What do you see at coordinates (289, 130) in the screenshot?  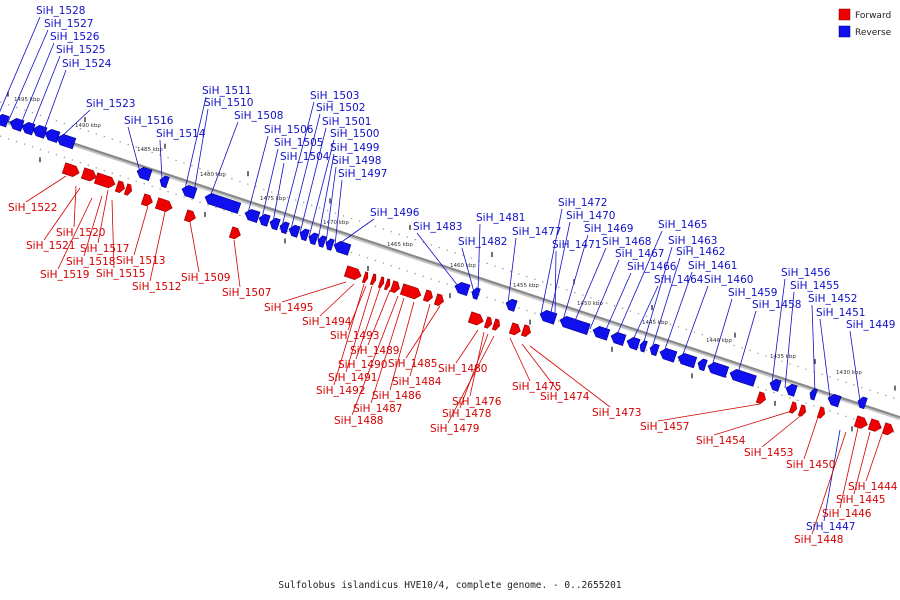 I see `gene-label-sih-1506: SiH_1506` at bounding box center [289, 130].